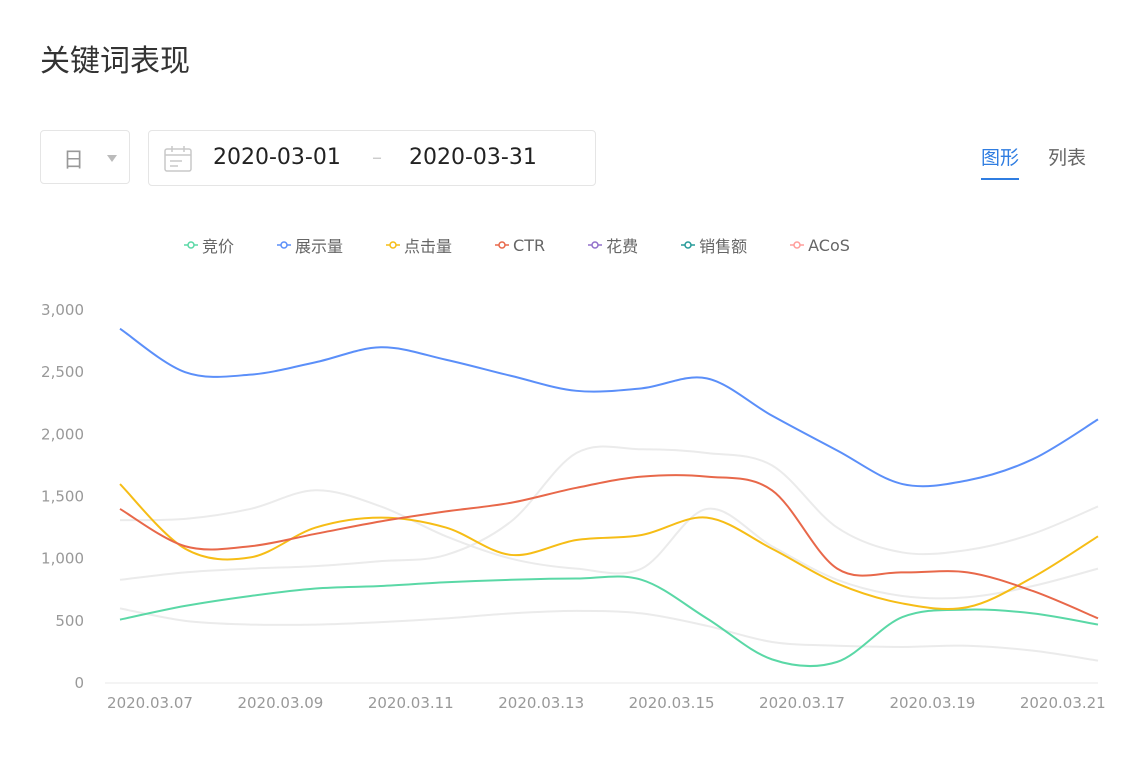  I want to click on calendar-icon, so click(178, 159).